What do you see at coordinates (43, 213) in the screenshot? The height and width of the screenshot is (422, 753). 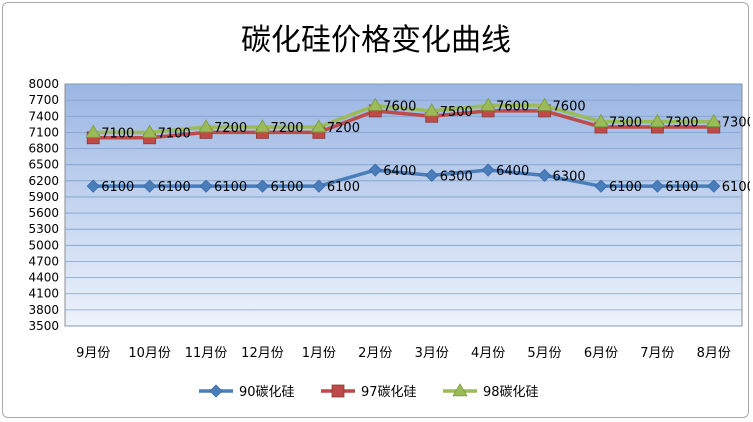 I see `y-tick-label: 5600` at bounding box center [43, 213].